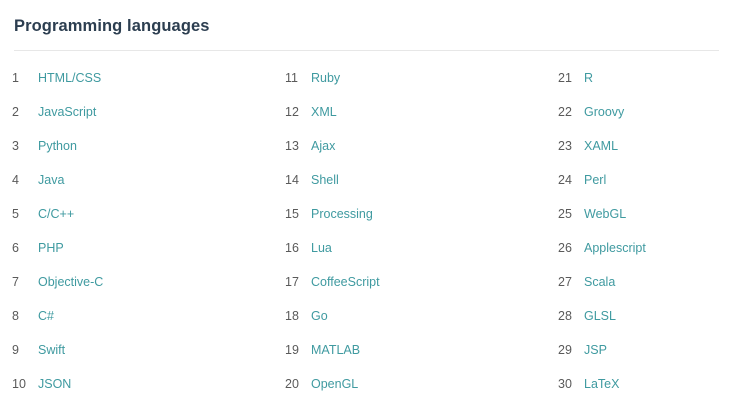 The width and height of the screenshot is (733, 420). I want to click on language-link: CoffeeScript, so click(345, 282).